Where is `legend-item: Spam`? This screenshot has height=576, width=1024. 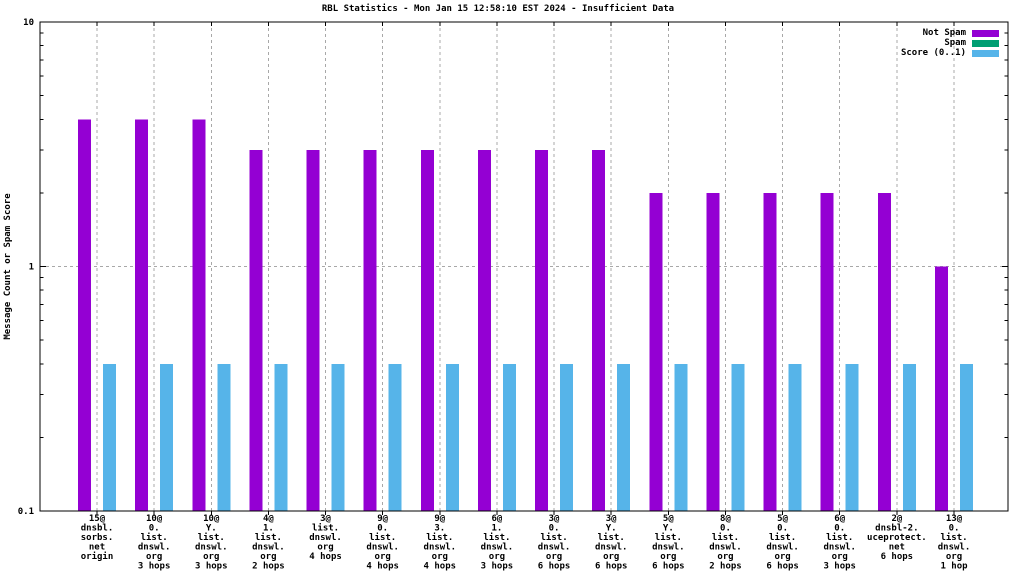
legend-item: Spam is located at coordinates (950, 43).